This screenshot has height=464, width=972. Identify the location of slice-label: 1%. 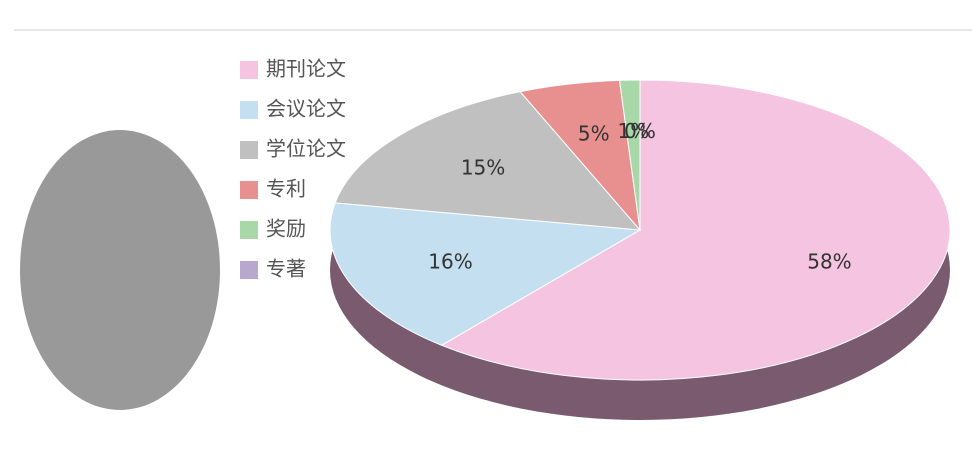
(633, 131).